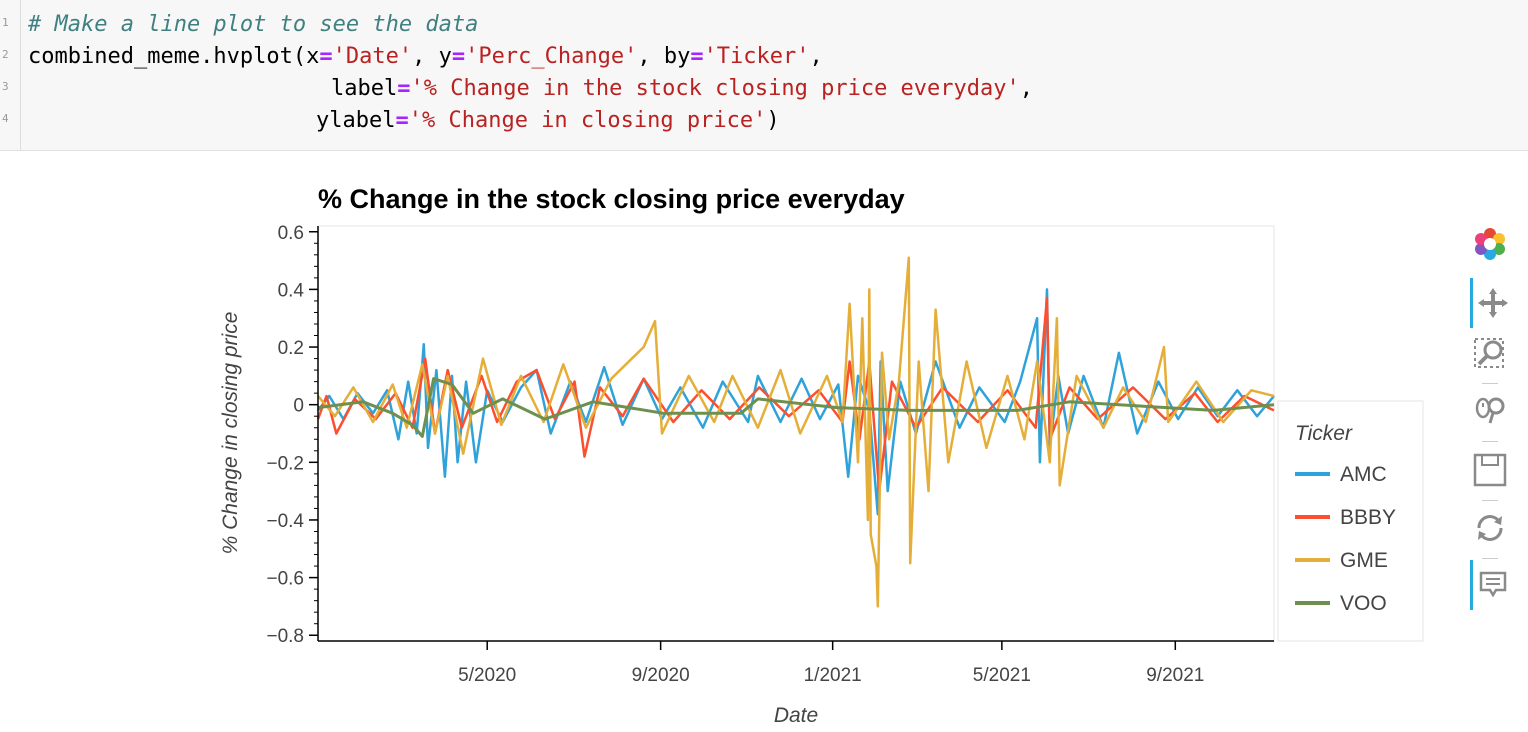 This screenshot has height=732, width=1528. Describe the element at coordinates (1490, 244) in the screenshot. I see `bokeh-logo-icon` at that location.